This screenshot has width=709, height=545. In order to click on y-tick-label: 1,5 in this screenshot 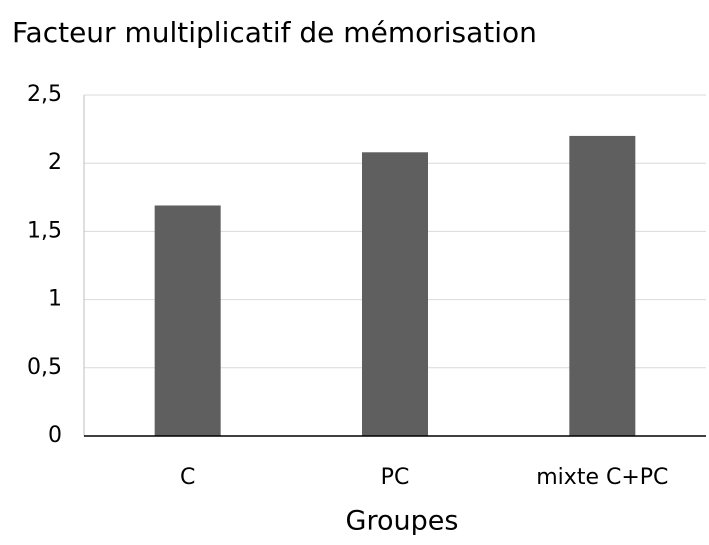, I will do `click(44, 230)`.